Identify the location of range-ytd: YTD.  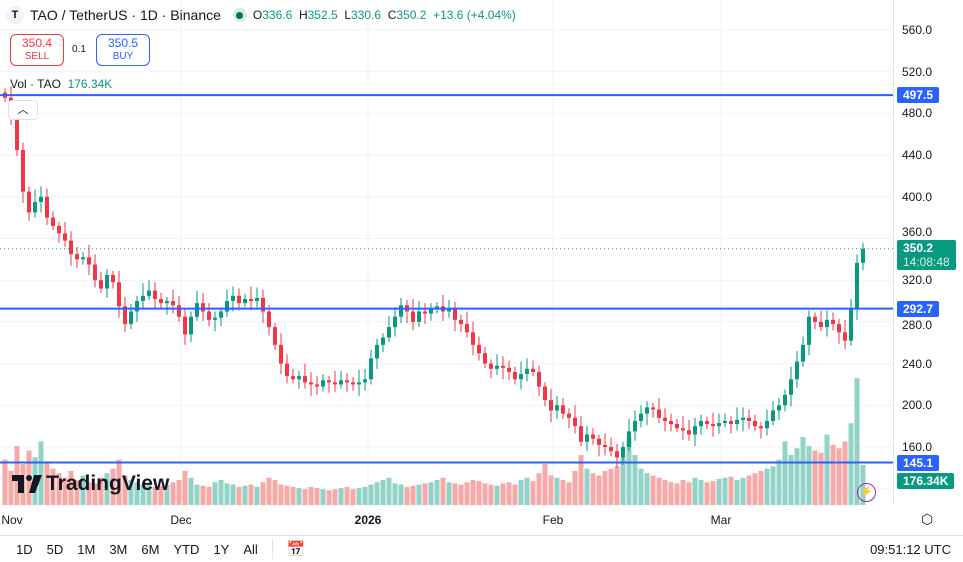
(186, 549).